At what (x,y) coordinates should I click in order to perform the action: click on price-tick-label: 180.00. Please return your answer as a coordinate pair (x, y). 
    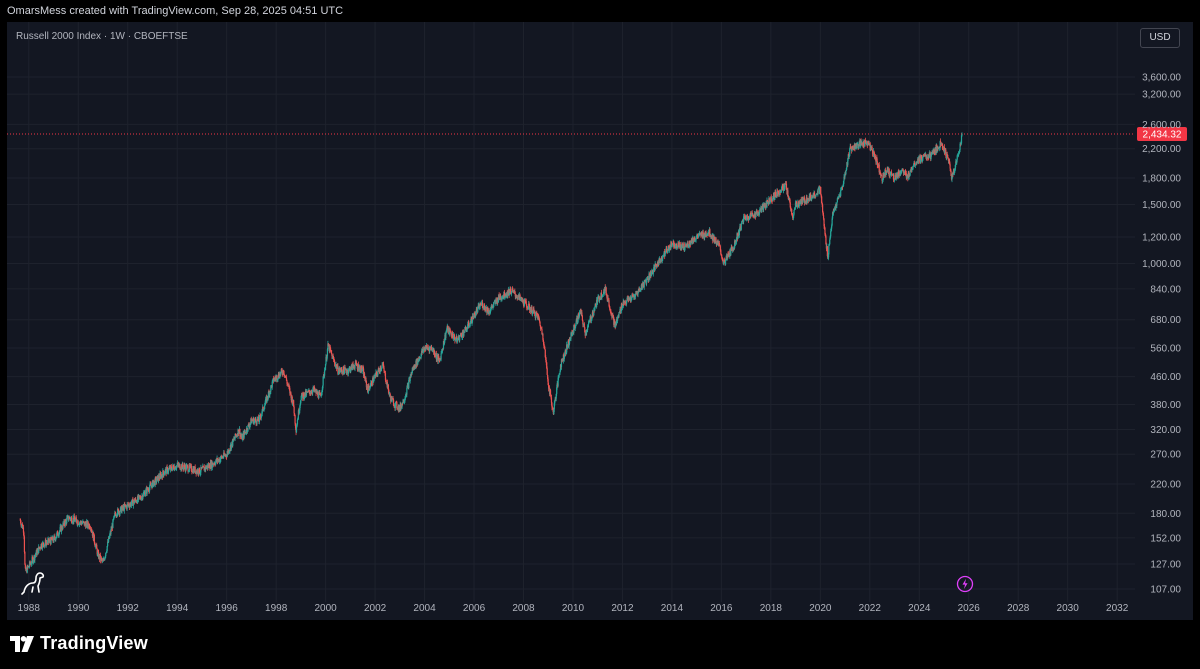
    Looking at the image, I should click on (1165, 514).